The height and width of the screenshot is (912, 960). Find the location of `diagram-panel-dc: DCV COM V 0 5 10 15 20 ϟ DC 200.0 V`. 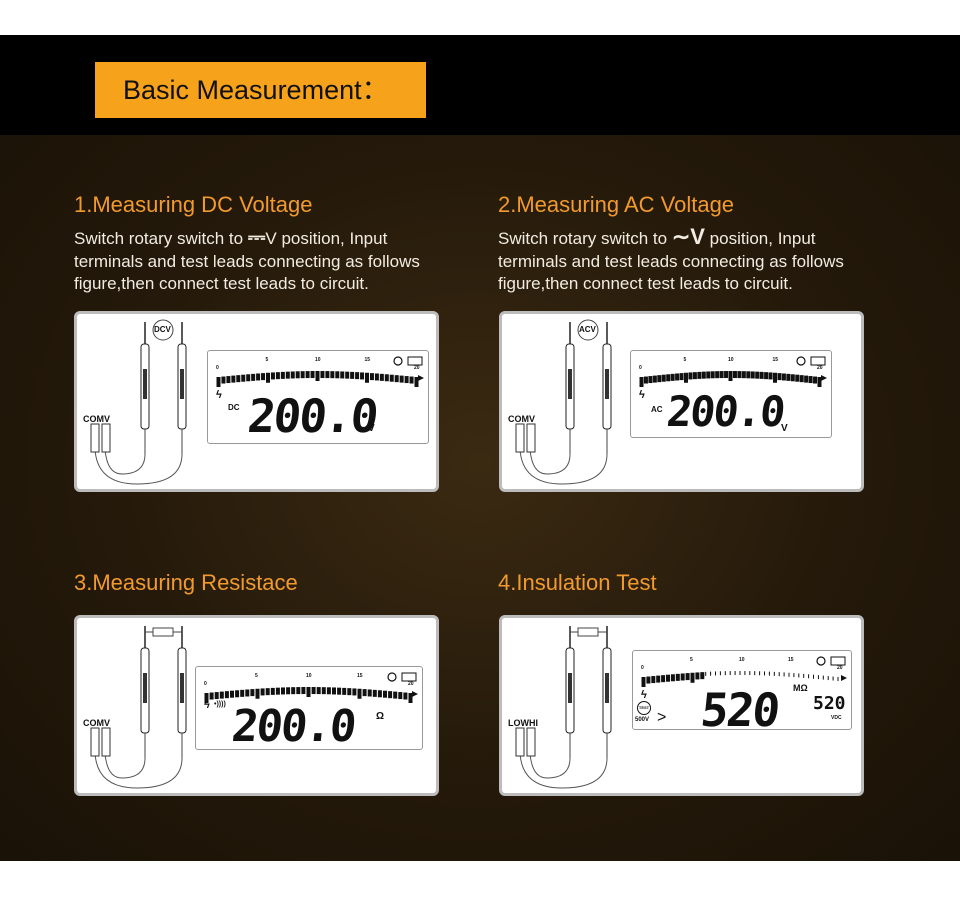

diagram-panel-dc: DCV COM V 0 5 10 15 20 ϟ DC 200.0 V is located at coordinates (256, 401).